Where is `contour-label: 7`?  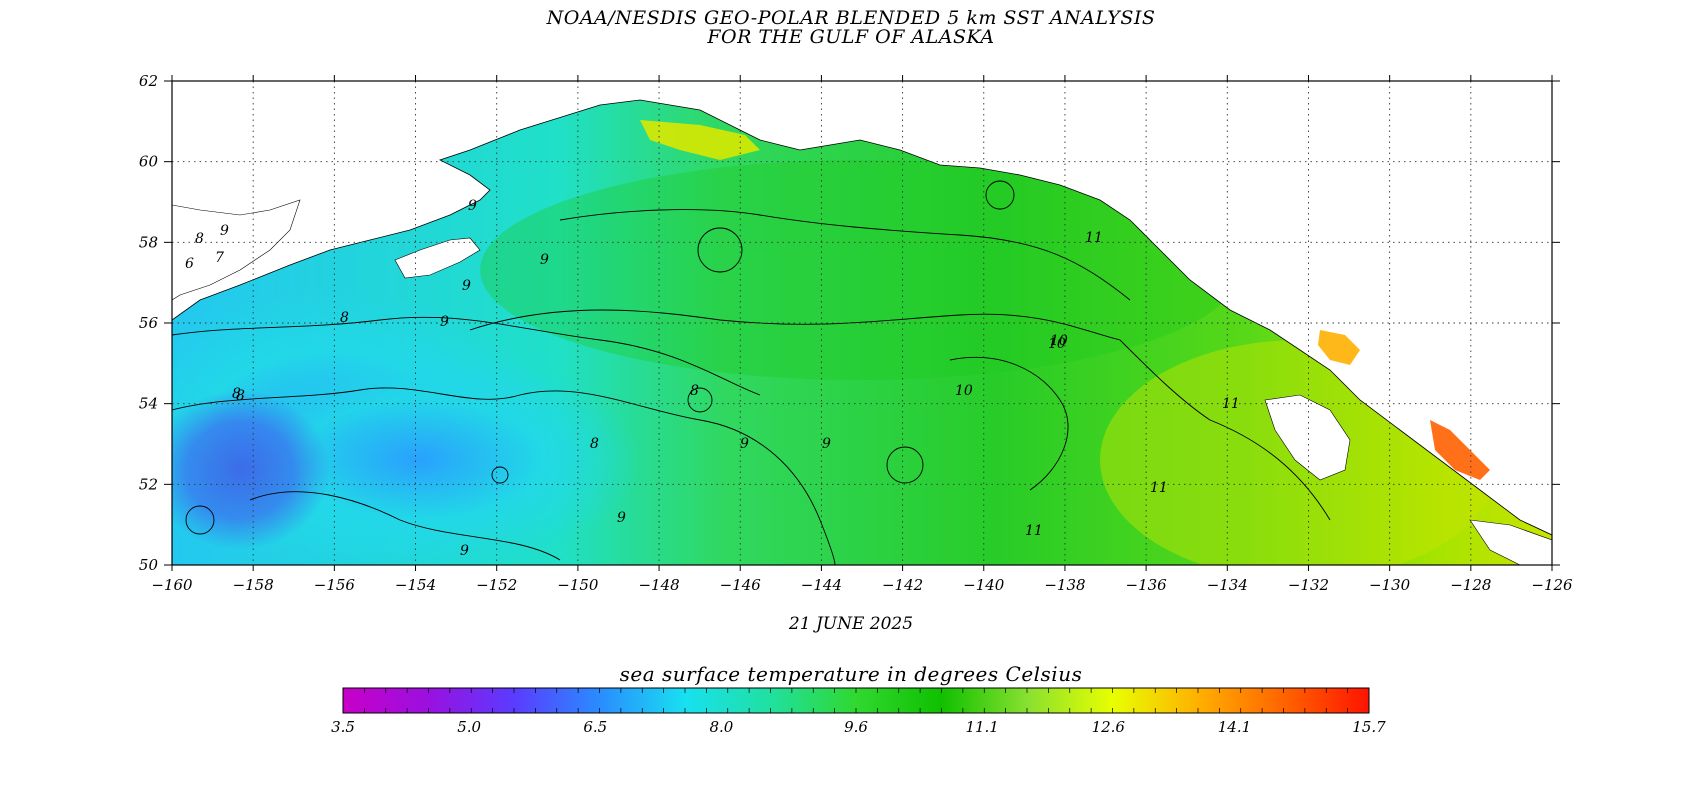 contour-label: 7 is located at coordinates (219, 258).